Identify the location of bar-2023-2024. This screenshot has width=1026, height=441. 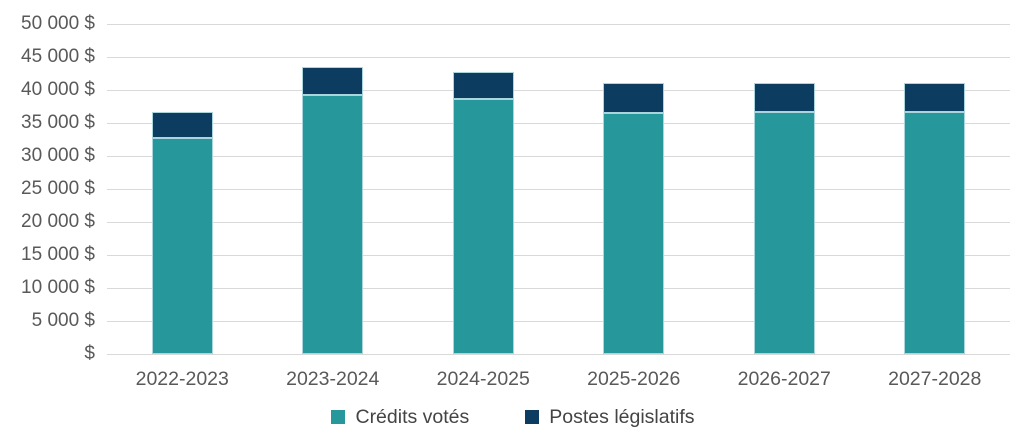
(333, 210).